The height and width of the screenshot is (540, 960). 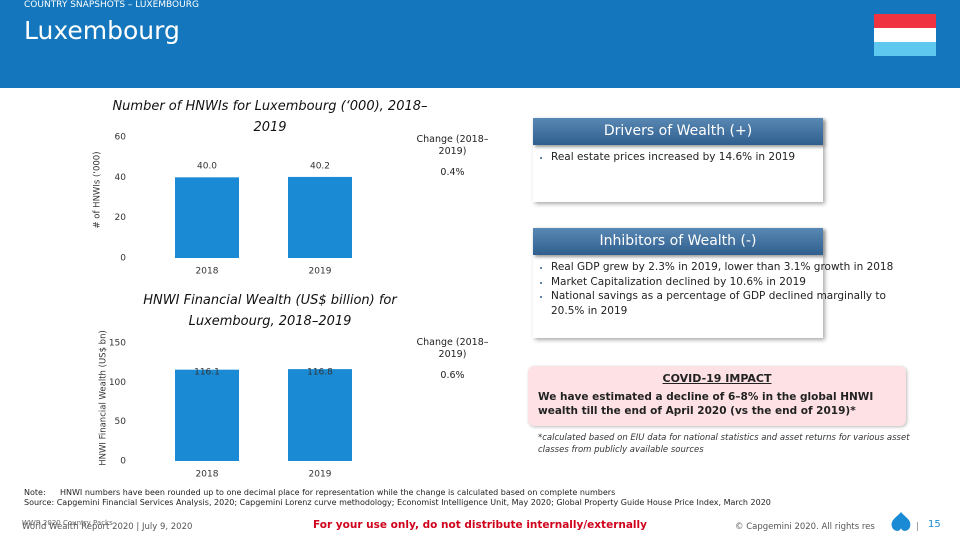 I want to click on covid-title: COVID-19 IMPACT, so click(x=717, y=378).